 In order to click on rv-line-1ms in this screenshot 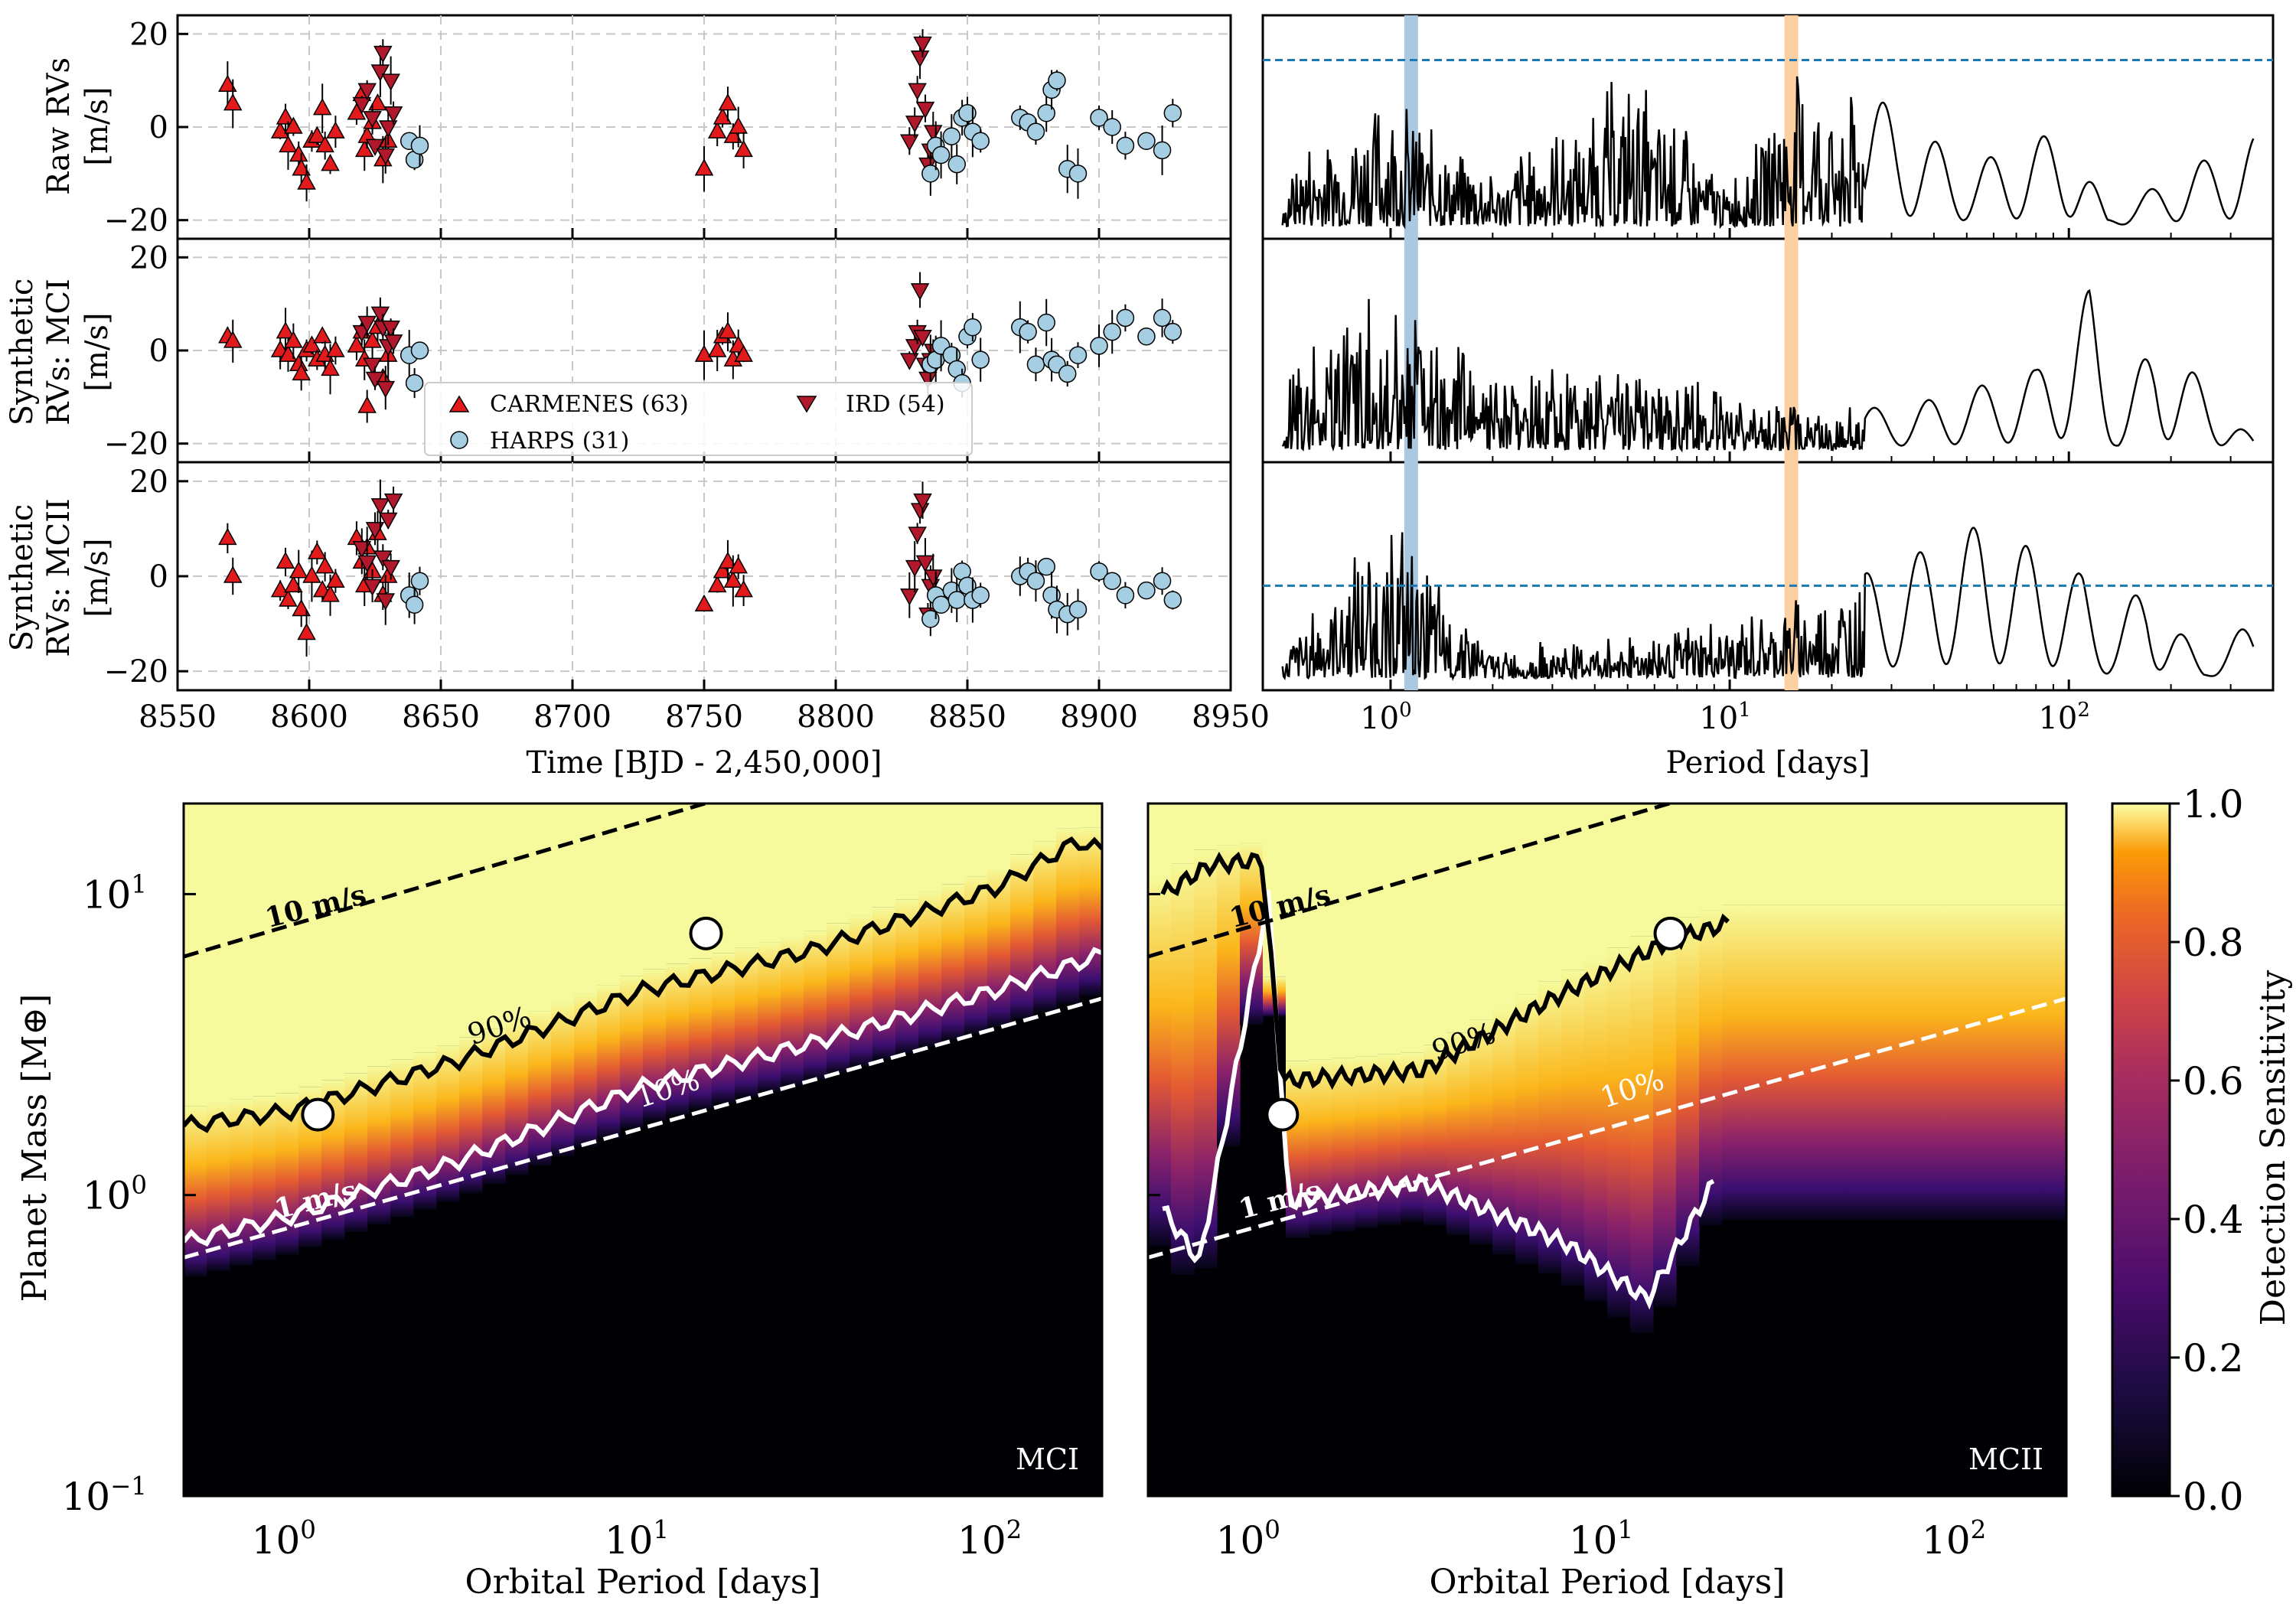, I will do `click(643, 1128)`.